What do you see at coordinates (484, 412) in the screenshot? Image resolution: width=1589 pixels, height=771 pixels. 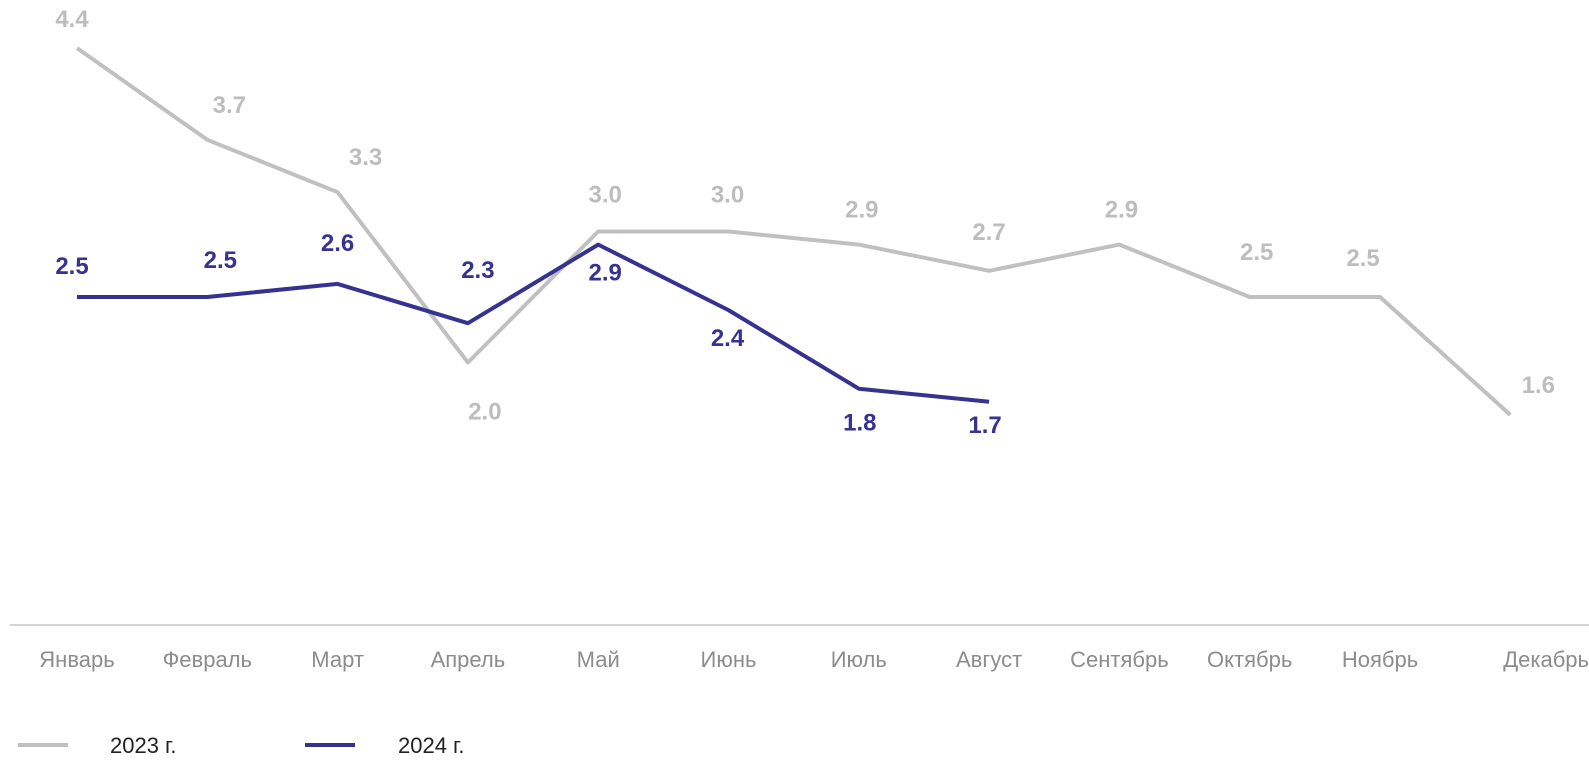 I see `data-label: 2.0` at bounding box center [484, 412].